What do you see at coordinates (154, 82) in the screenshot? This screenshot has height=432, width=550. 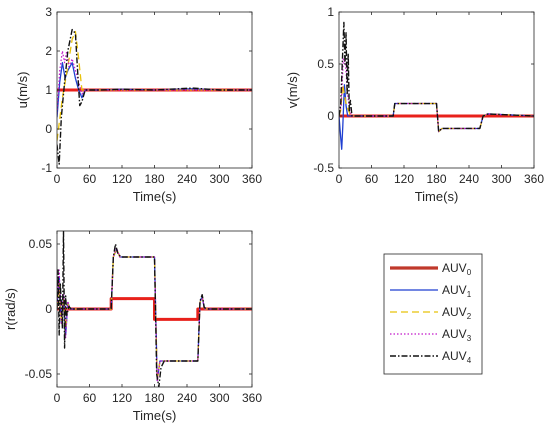 I see `series-line-auv3` at bounding box center [154, 82].